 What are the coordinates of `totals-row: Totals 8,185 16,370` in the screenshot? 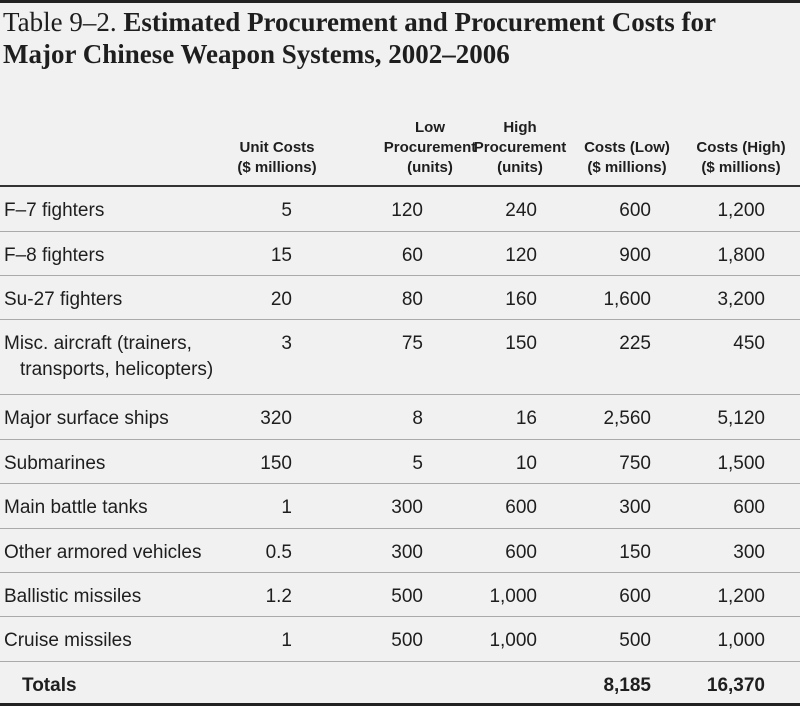 It's located at (400, 682).